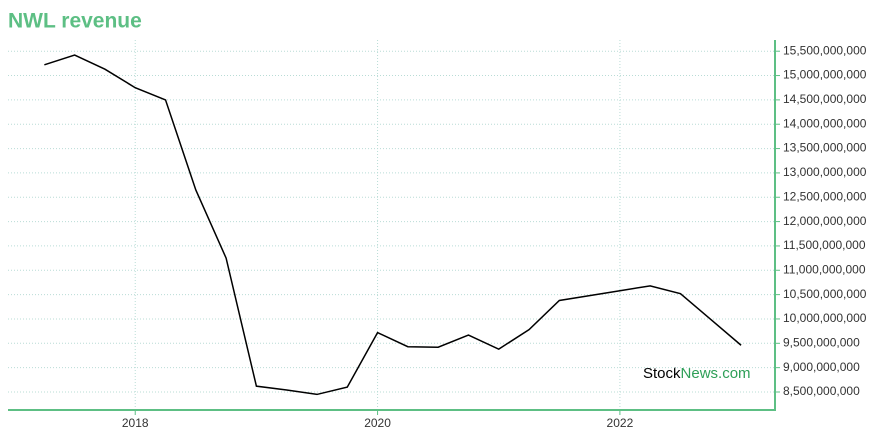 Image resolution: width=880 pixels, height=440 pixels. Describe the element at coordinates (821, 391) in the screenshot. I see `y-tick-label: 8,500,000,000` at that location.